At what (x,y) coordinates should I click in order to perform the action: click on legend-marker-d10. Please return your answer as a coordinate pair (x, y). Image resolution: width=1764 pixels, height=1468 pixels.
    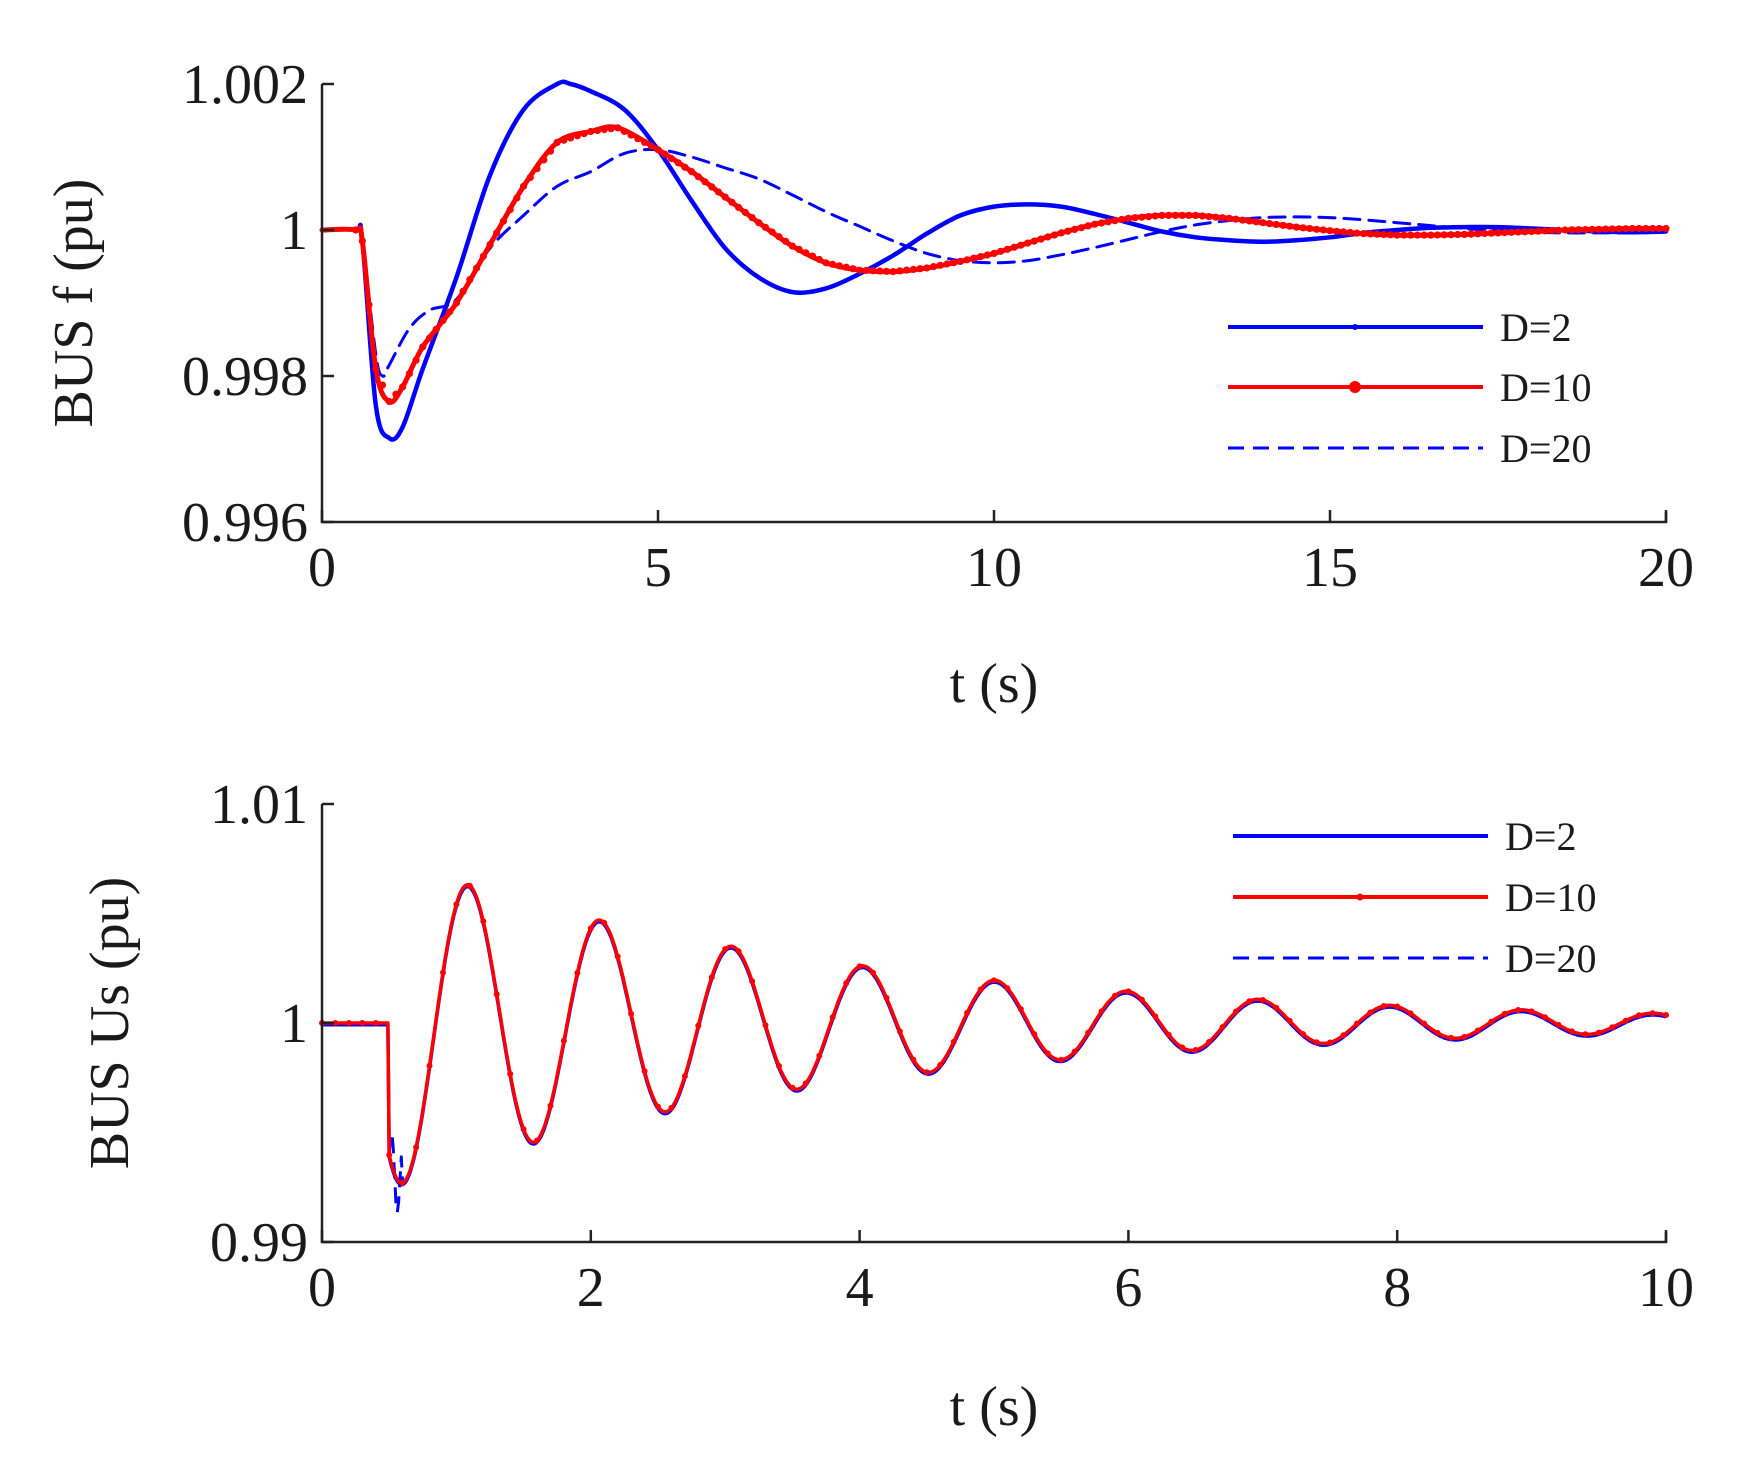
    Looking at the image, I should click on (1360, 897).